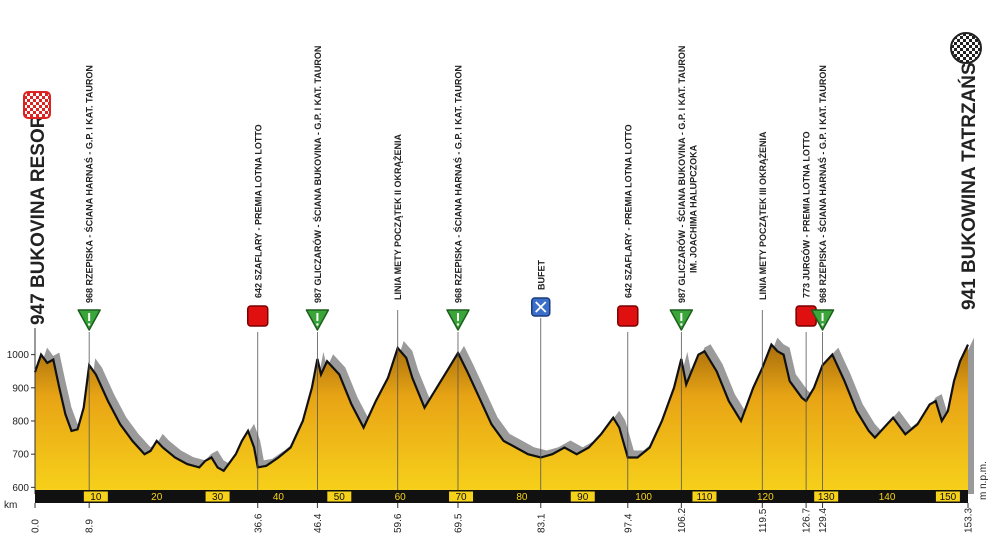 This screenshot has width=992, height=539. I want to click on marker-km: 36.6, so click(258, 523).